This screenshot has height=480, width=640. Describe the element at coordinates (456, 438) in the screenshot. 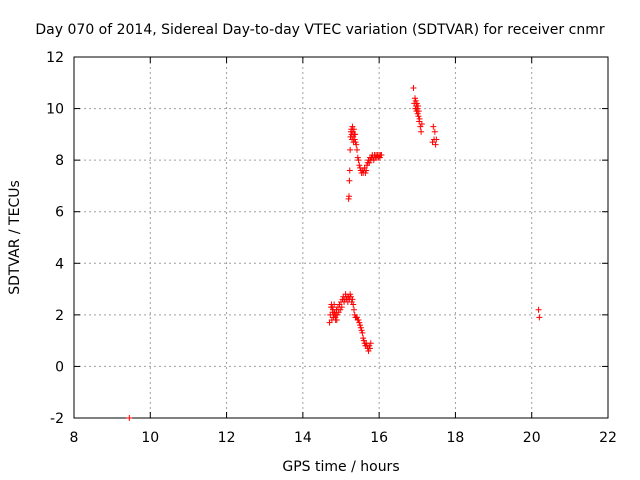

I see `x-tick-label: 18` at that location.